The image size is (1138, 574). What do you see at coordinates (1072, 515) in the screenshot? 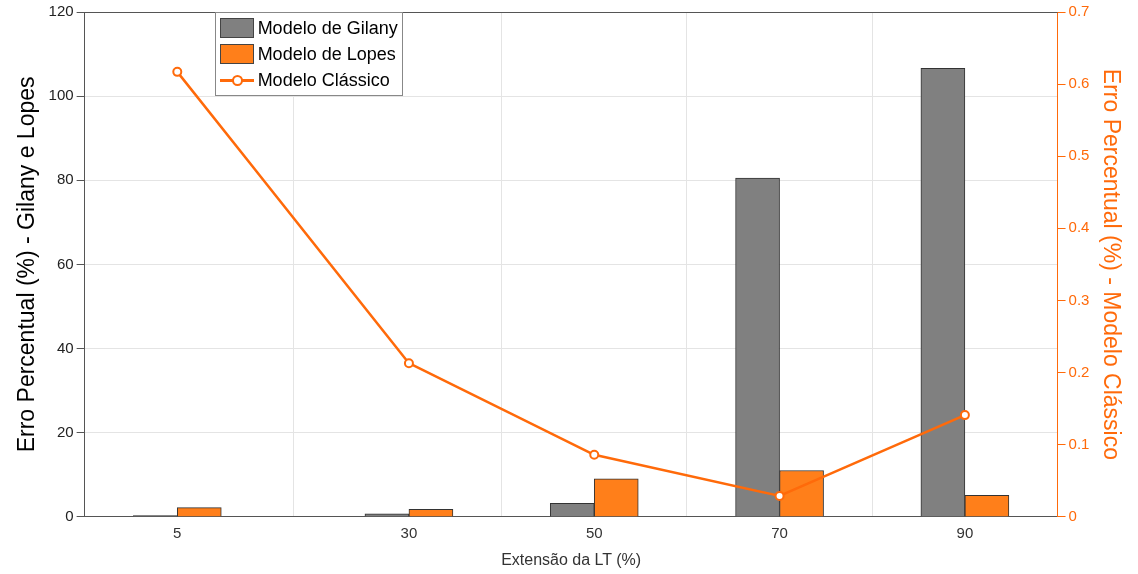
I see `y2-tick-label: 0` at bounding box center [1072, 515].